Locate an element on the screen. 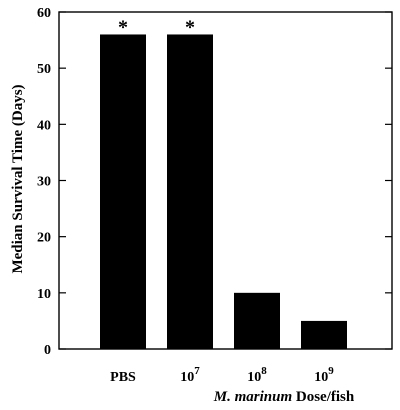 This screenshot has height=410, width=400. y-tick-label: 20 is located at coordinates (44, 238).